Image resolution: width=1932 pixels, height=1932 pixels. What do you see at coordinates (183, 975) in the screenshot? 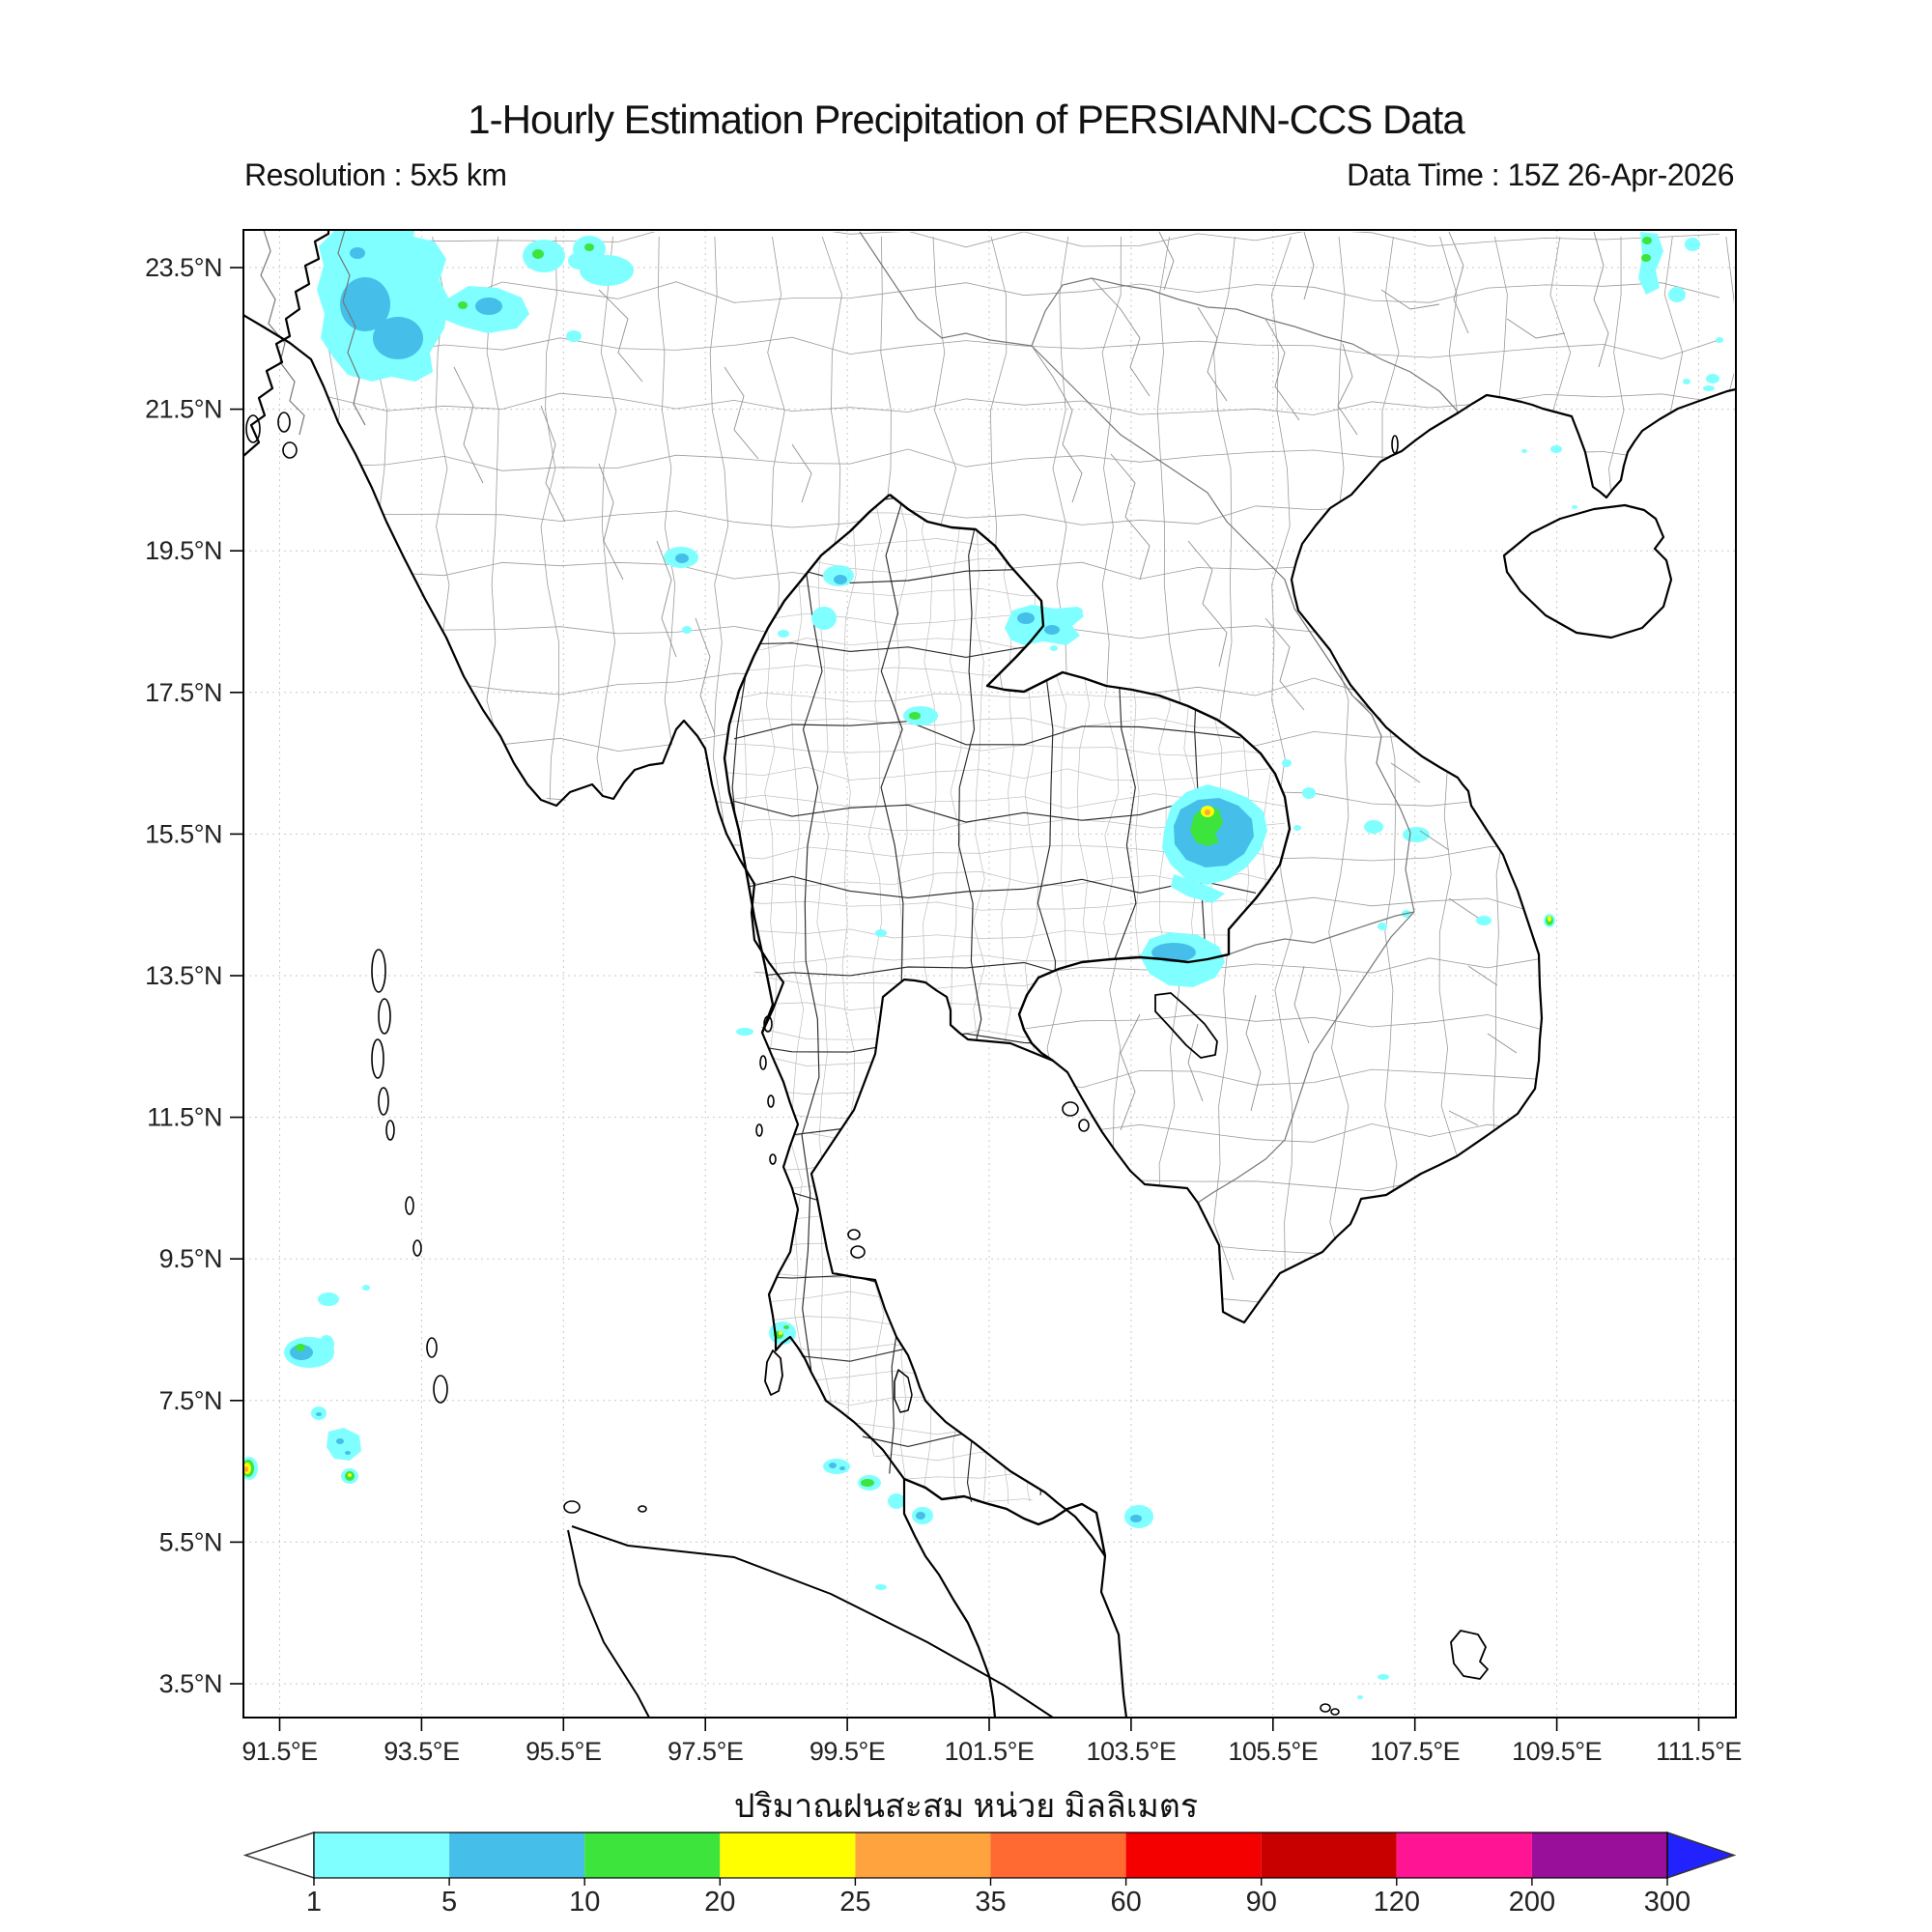
I see `y-tick-label: 13.5°N` at bounding box center [183, 975].